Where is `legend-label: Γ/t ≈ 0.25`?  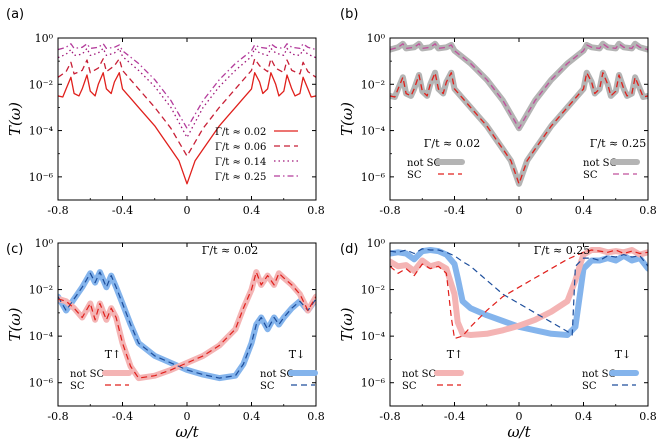
legend-label: Γ/t ≈ 0.25 is located at coordinates (240, 177).